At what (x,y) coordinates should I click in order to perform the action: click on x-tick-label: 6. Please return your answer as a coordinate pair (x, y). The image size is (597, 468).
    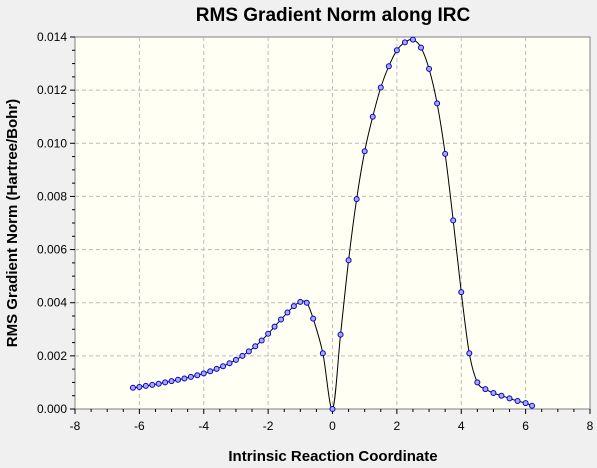
    Looking at the image, I should click on (525, 426).